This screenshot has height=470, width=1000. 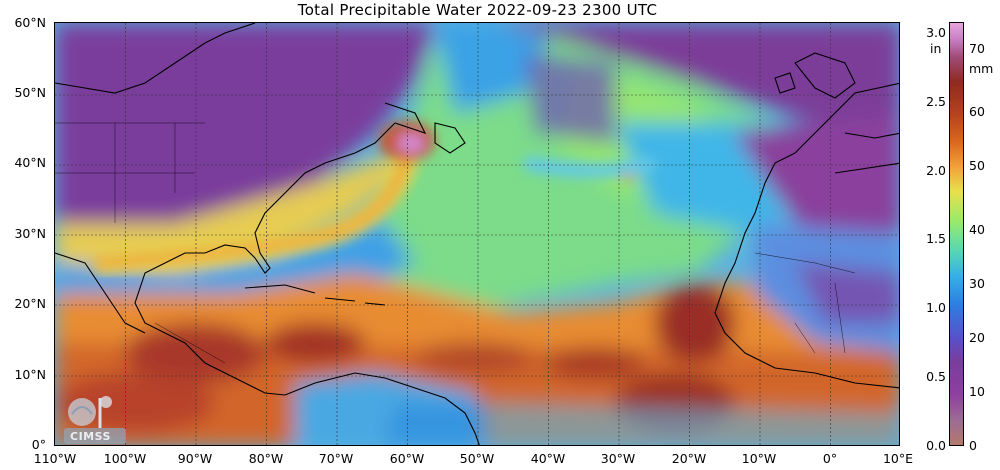 What do you see at coordinates (977, 111) in the screenshot?
I see `colorbar-mm-tick: 60` at bounding box center [977, 111].